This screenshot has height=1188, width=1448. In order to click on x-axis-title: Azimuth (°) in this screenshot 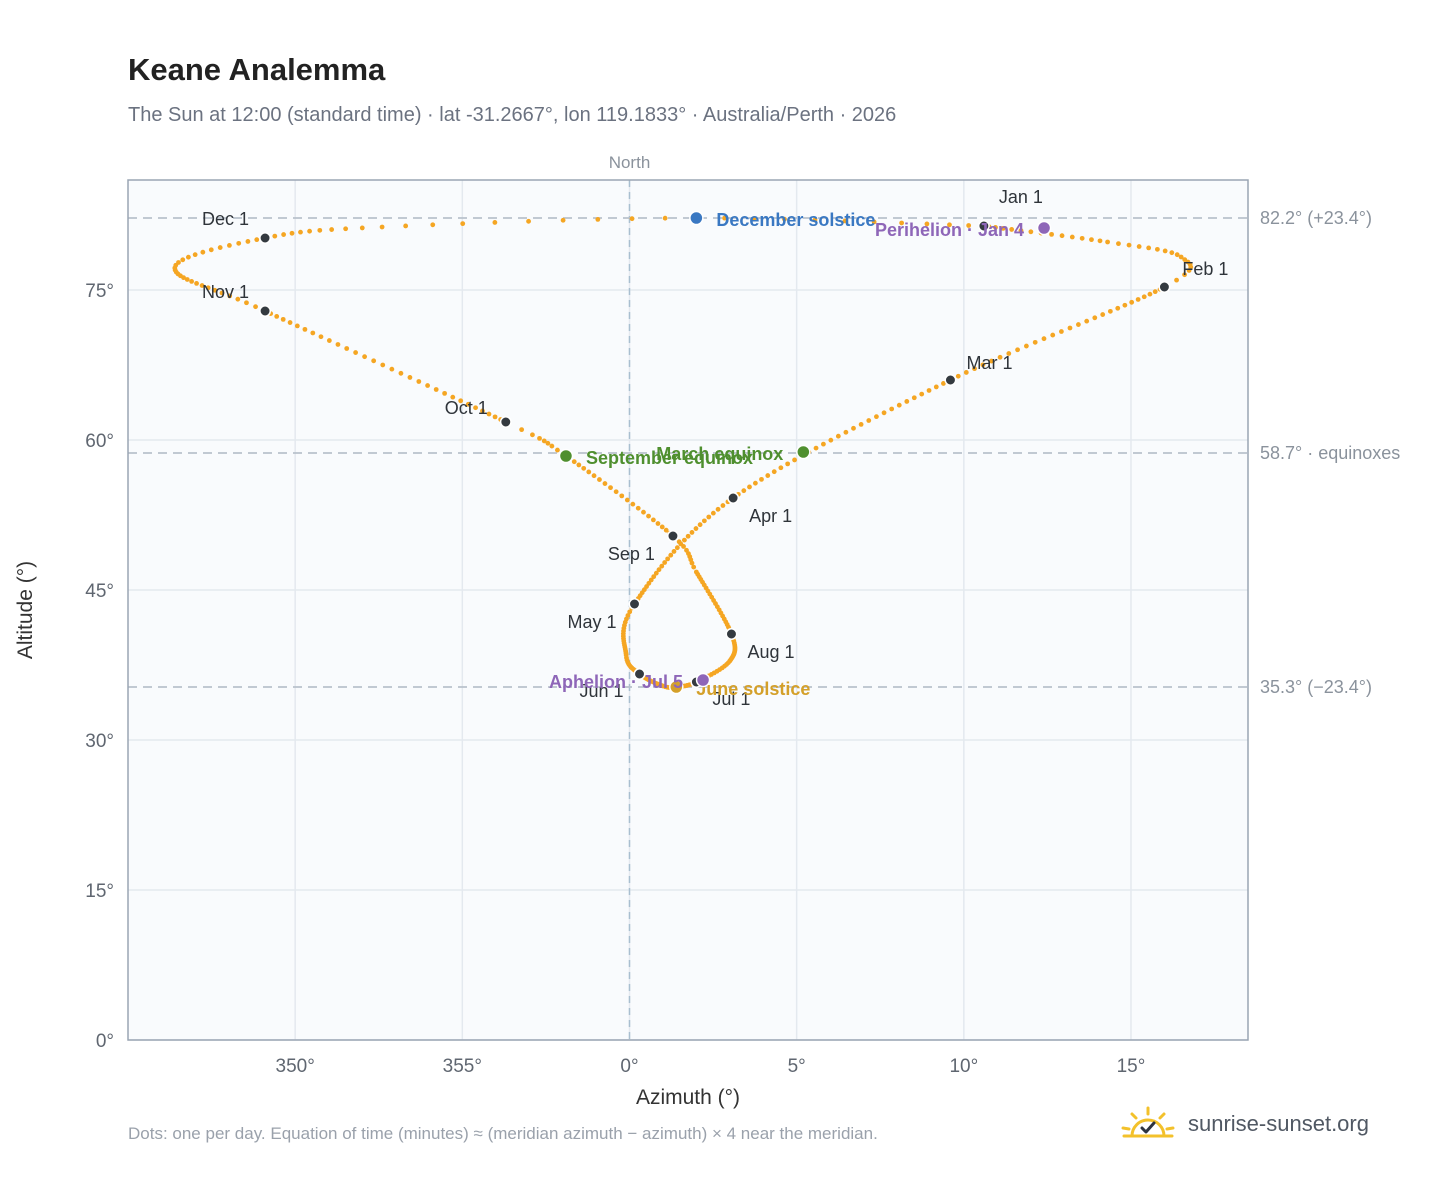, I will do `click(688, 1097)`.